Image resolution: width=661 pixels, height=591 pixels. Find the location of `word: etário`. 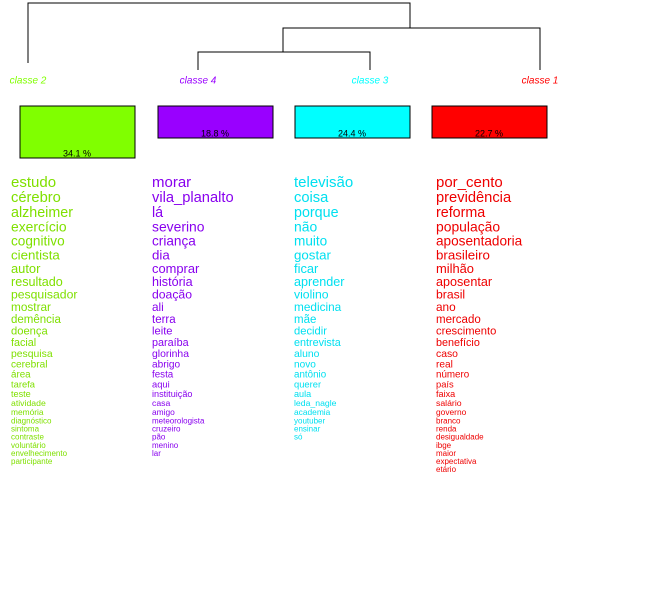

word: etário is located at coordinates (446, 469).